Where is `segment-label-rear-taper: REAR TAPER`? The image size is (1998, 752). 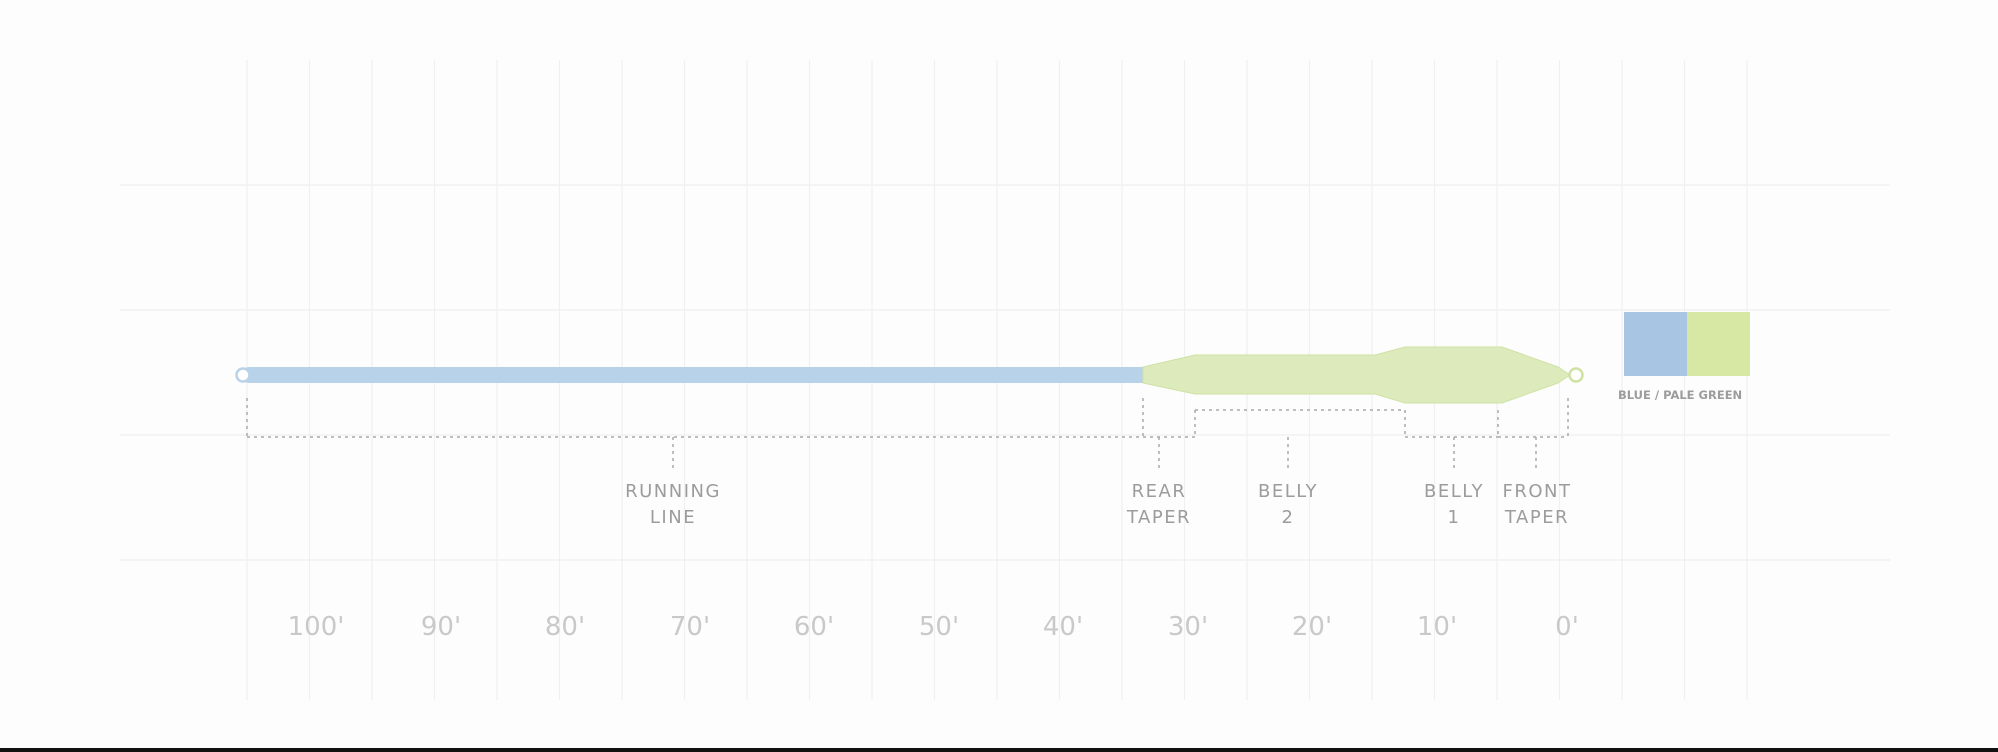 segment-label-rear-taper: REAR TAPER is located at coordinates (1159, 504).